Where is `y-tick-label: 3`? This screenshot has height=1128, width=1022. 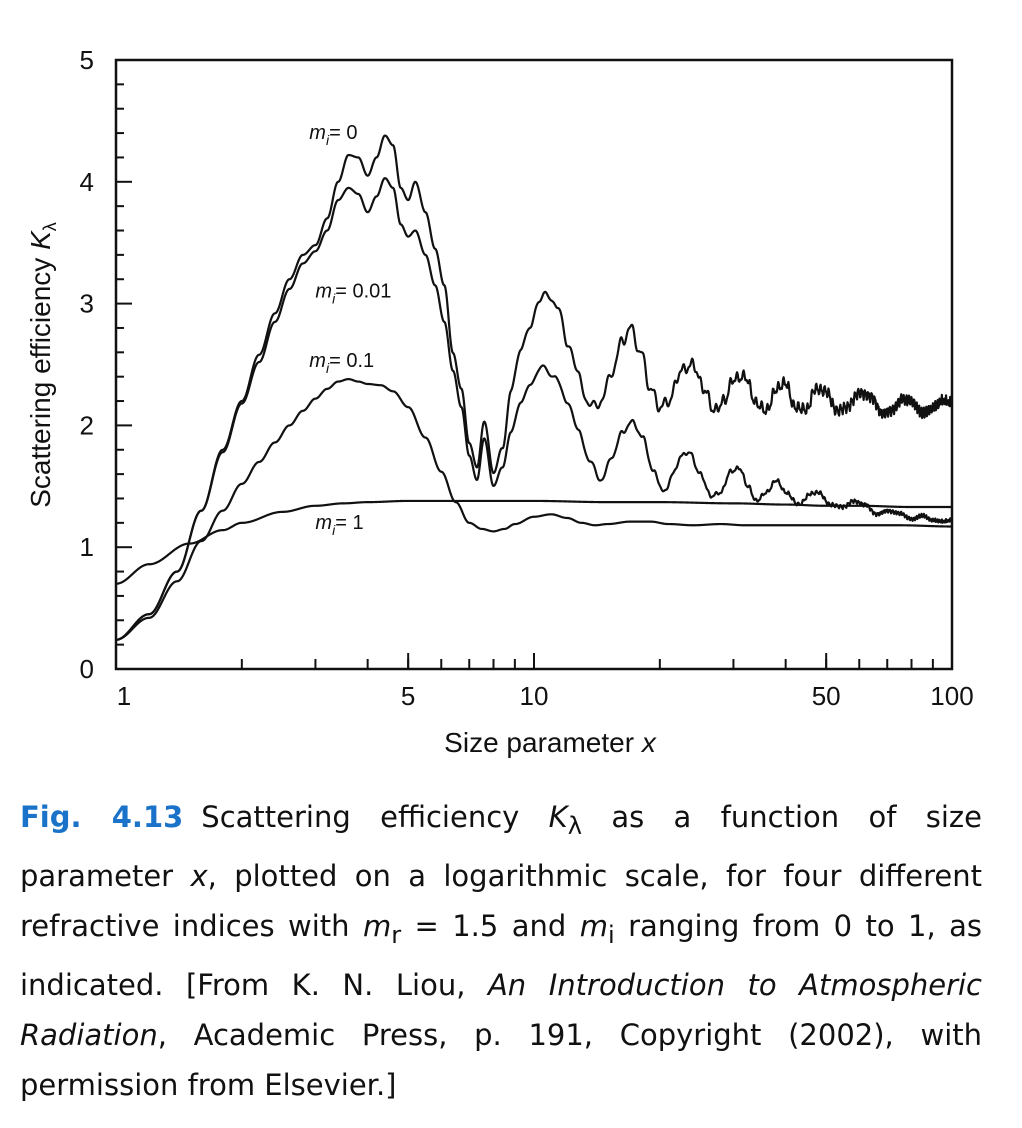
y-tick-label: 3 is located at coordinates (87, 304).